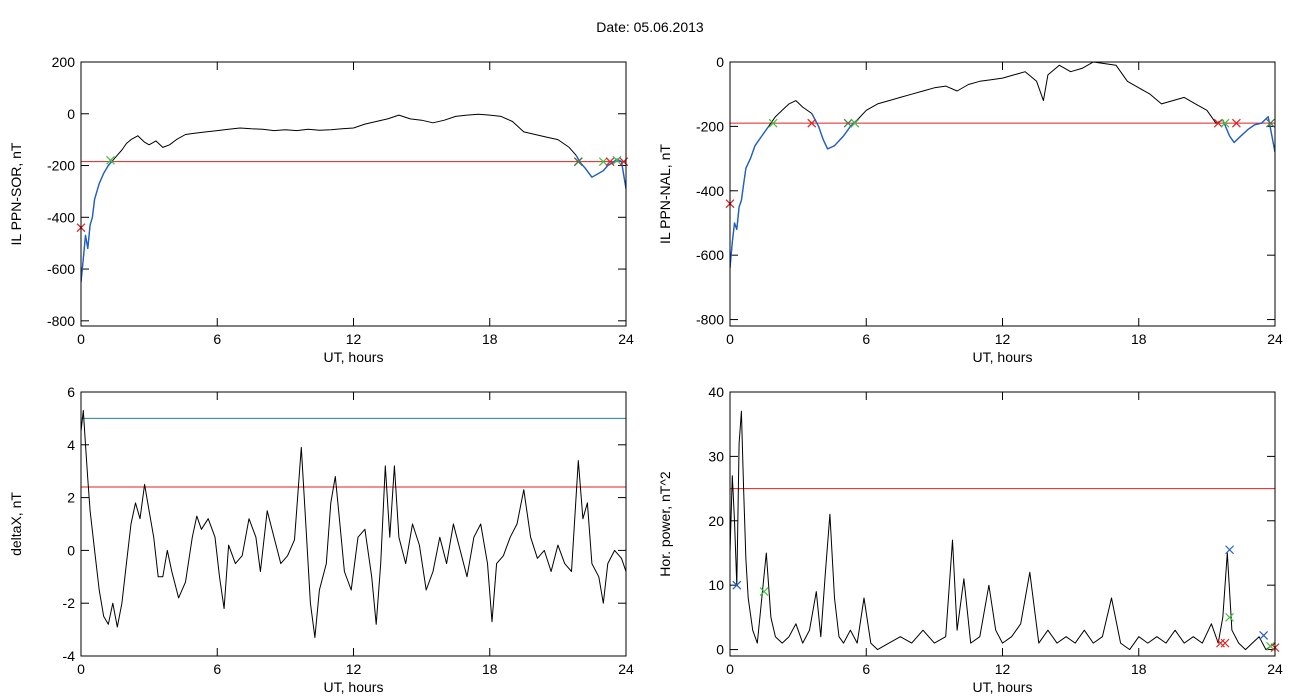 This screenshot has width=1300, height=700. What do you see at coordinates (716, 521) in the screenshot?
I see `y-tick-label: 20` at bounding box center [716, 521].